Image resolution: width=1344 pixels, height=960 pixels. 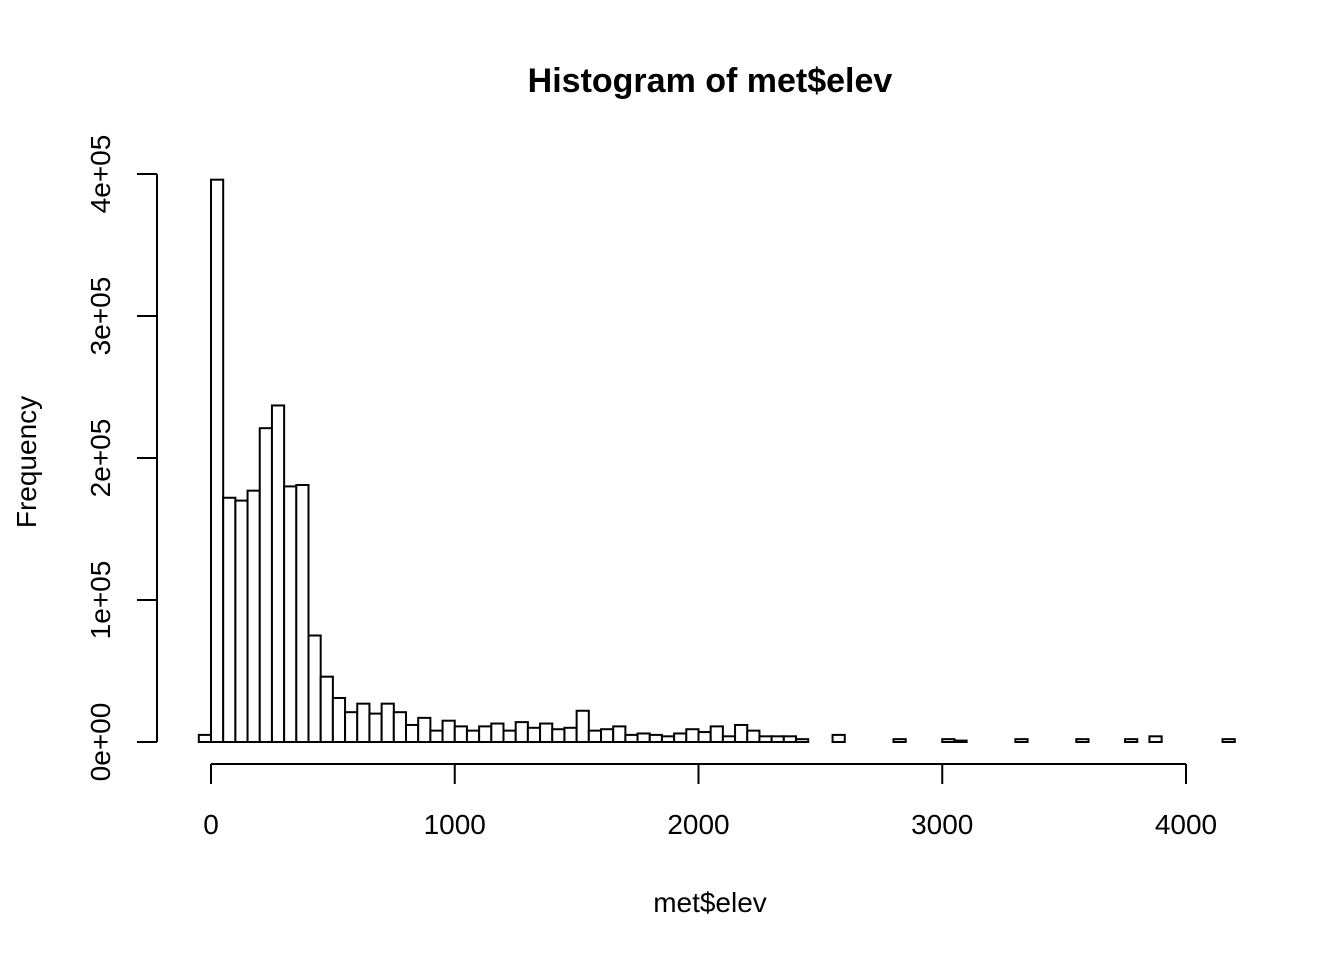 I want to click on x-tick-label: 4000, so click(x=1186, y=824).